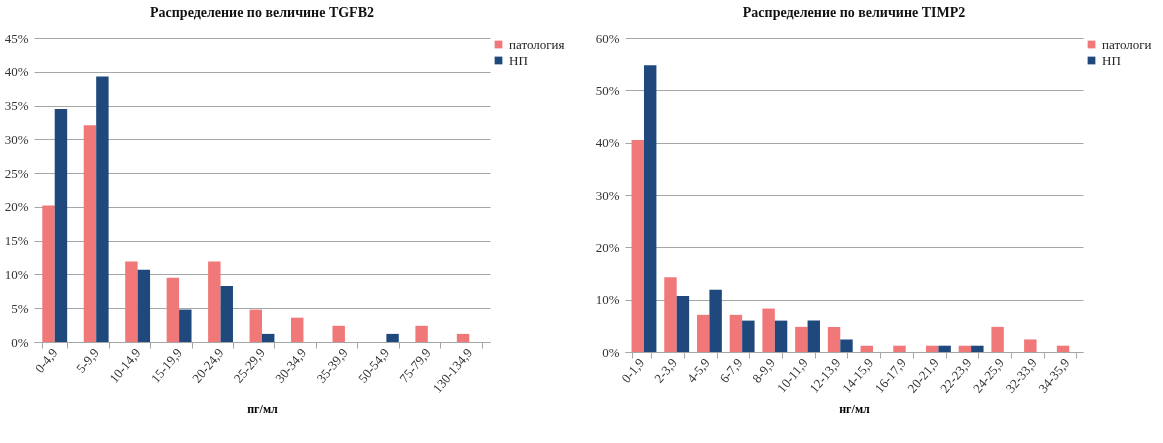 The image size is (1163, 443). I want to click on legend-label: патологи, so click(1127, 44).